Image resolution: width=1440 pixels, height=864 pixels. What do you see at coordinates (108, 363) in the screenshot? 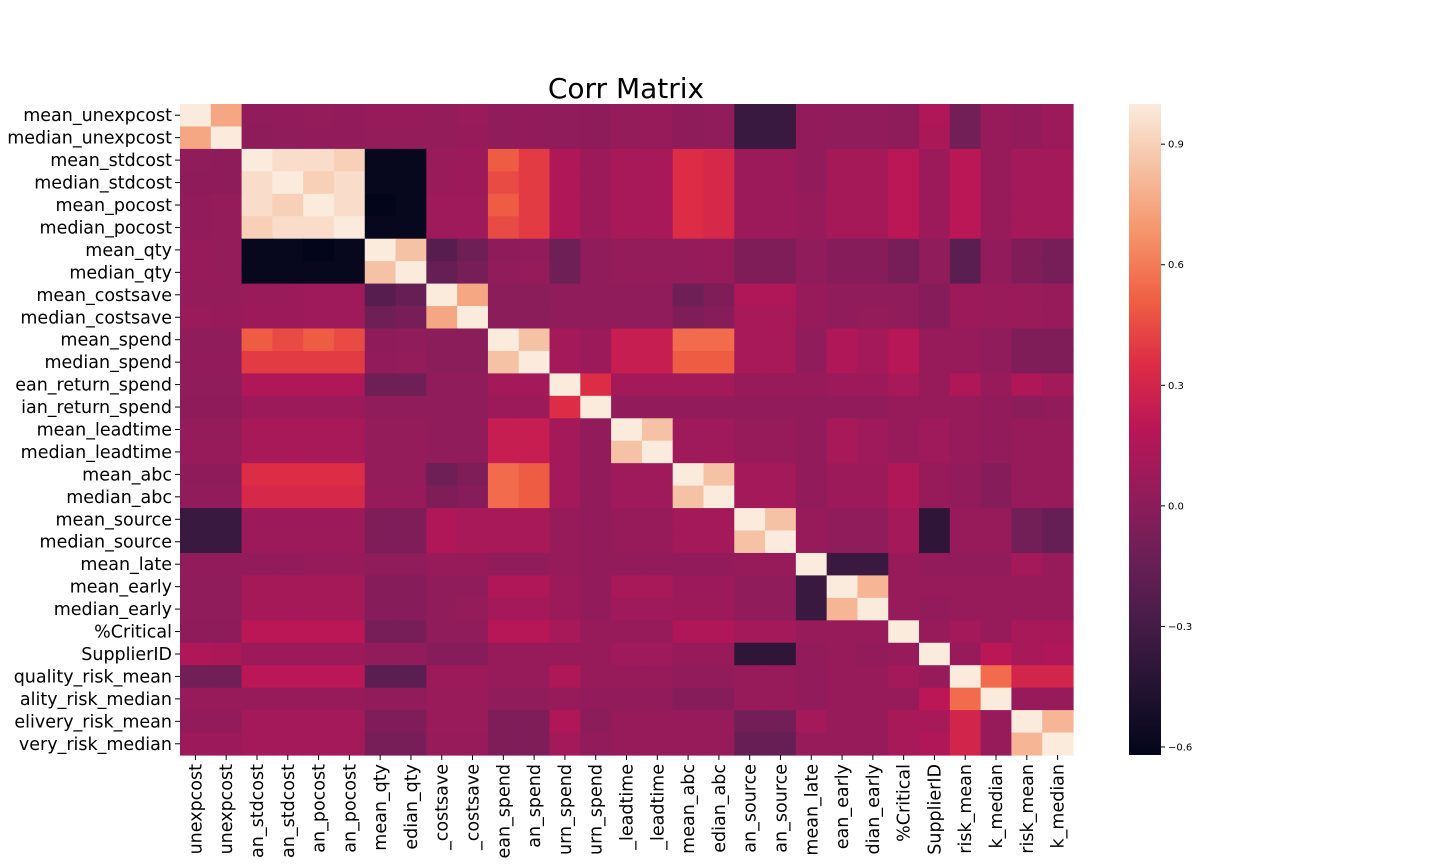
I see `y-tick-label: median_spend` at bounding box center [108, 363].